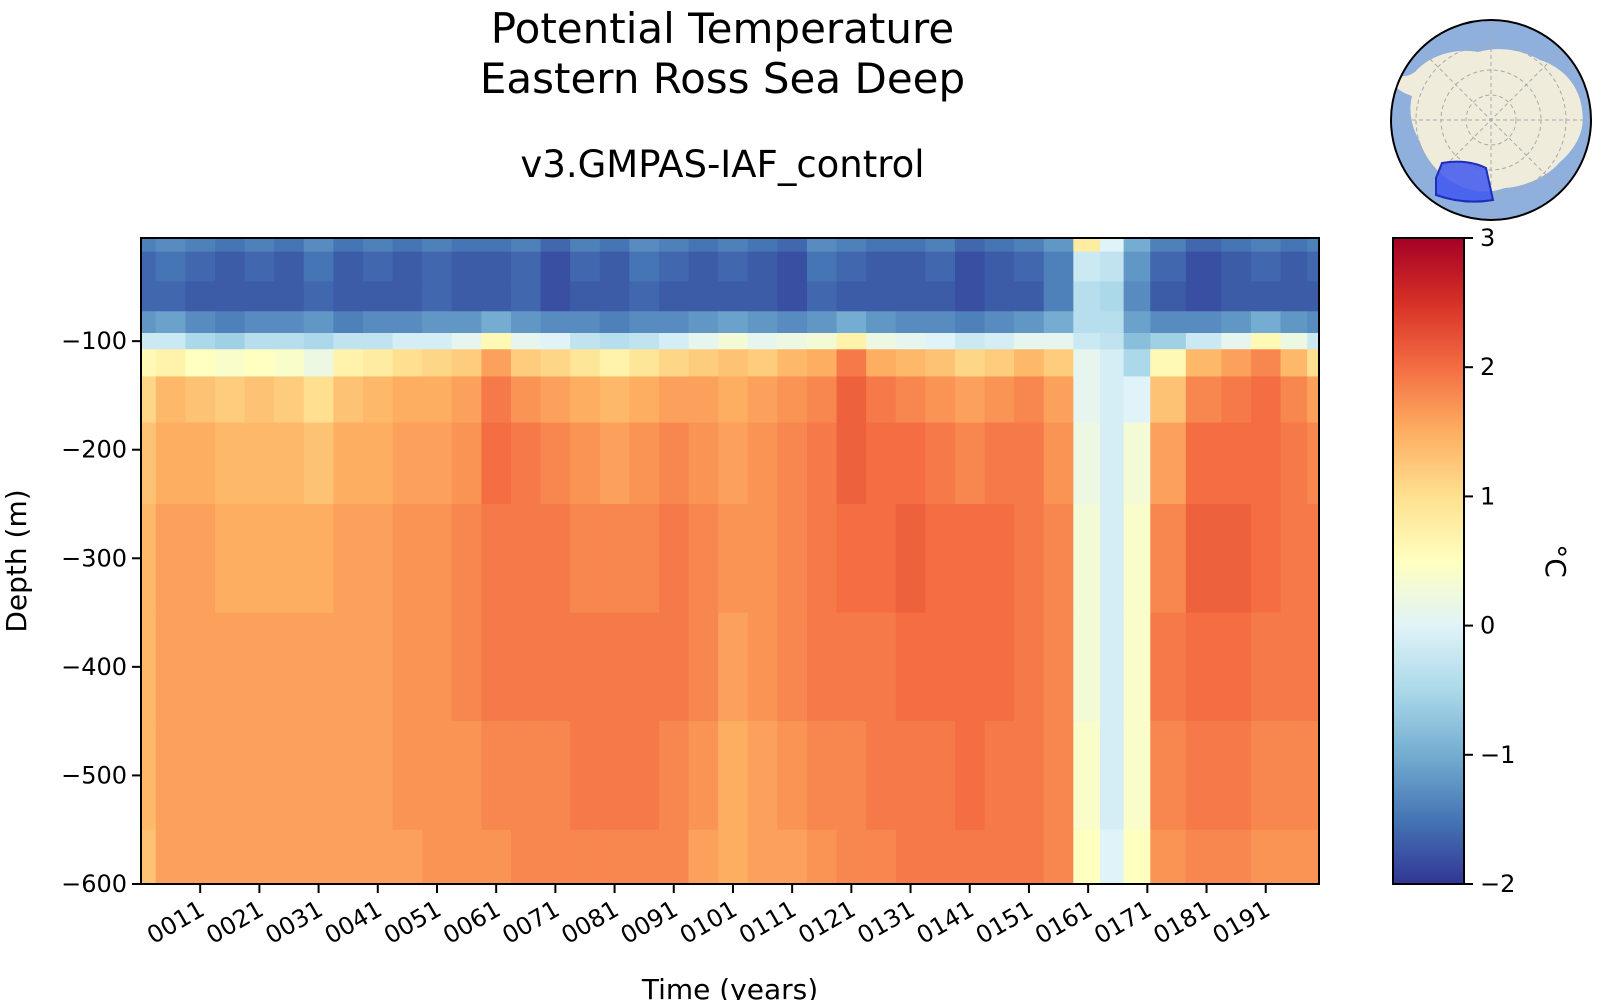 The image size is (1600, 1000). I want to click on chart-subtitle: v3.GMPAS-IAF_control, so click(722, 164).